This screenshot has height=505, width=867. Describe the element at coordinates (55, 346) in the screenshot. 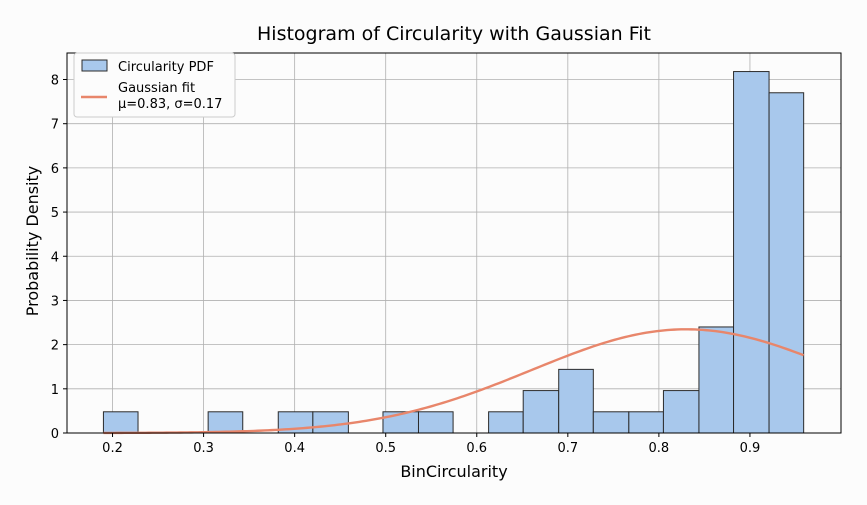

I see `y-tick-label: 2` at that location.